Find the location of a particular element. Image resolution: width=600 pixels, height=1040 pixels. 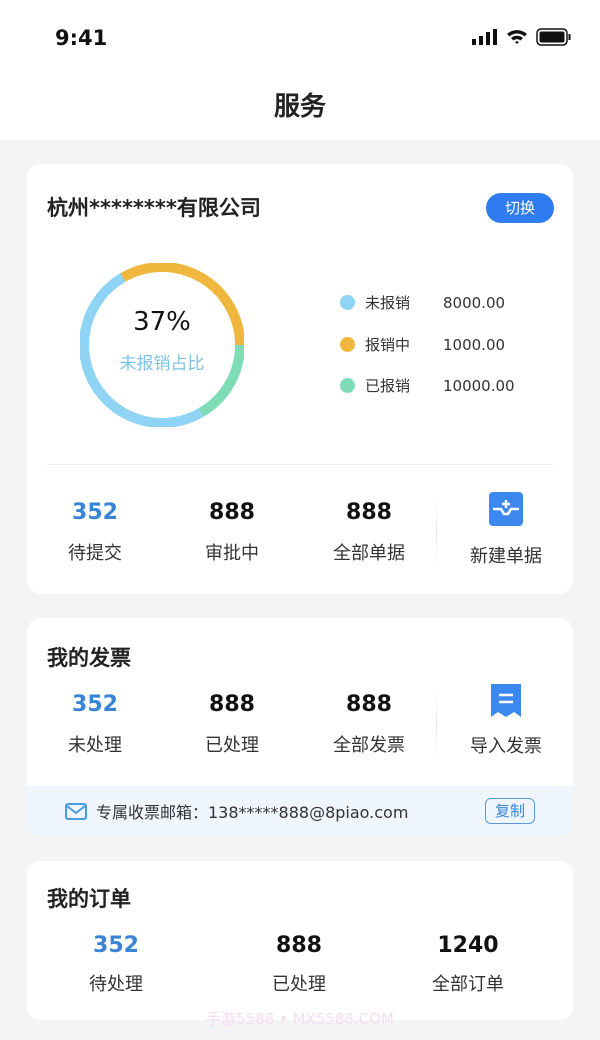

invoice-mailbox-bar: 专属收票邮箱：138*****888@8piao.com 复制 is located at coordinates (300, 811).